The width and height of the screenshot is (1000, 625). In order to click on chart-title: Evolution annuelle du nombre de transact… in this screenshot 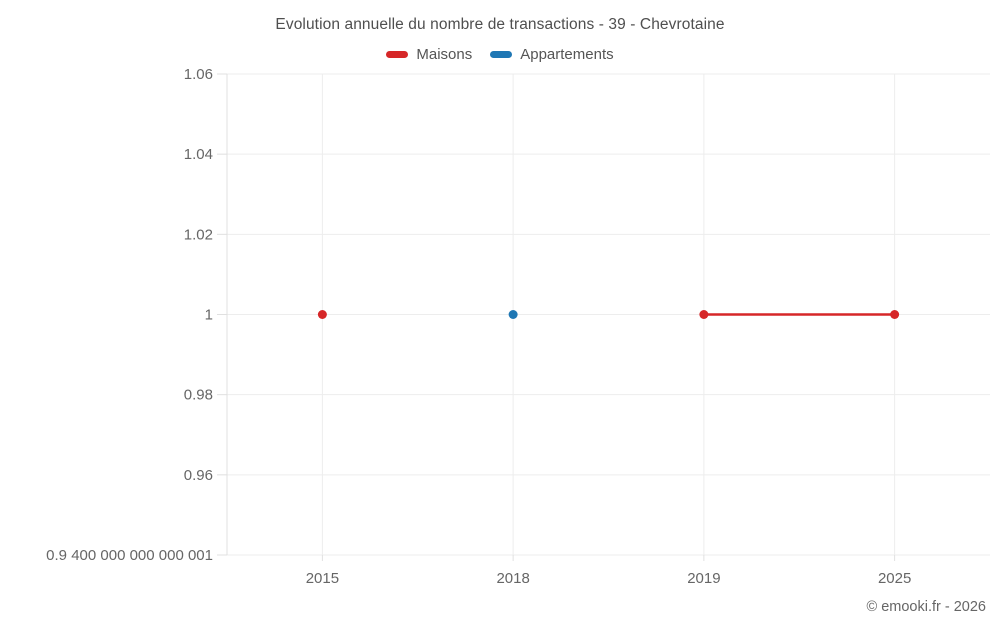, I will do `click(500, 24)`.